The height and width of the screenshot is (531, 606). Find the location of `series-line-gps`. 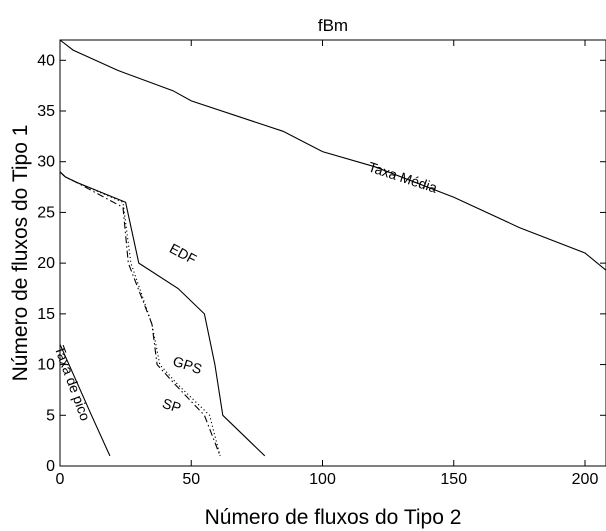

series-line-gps is located at coordinates (140, 314).